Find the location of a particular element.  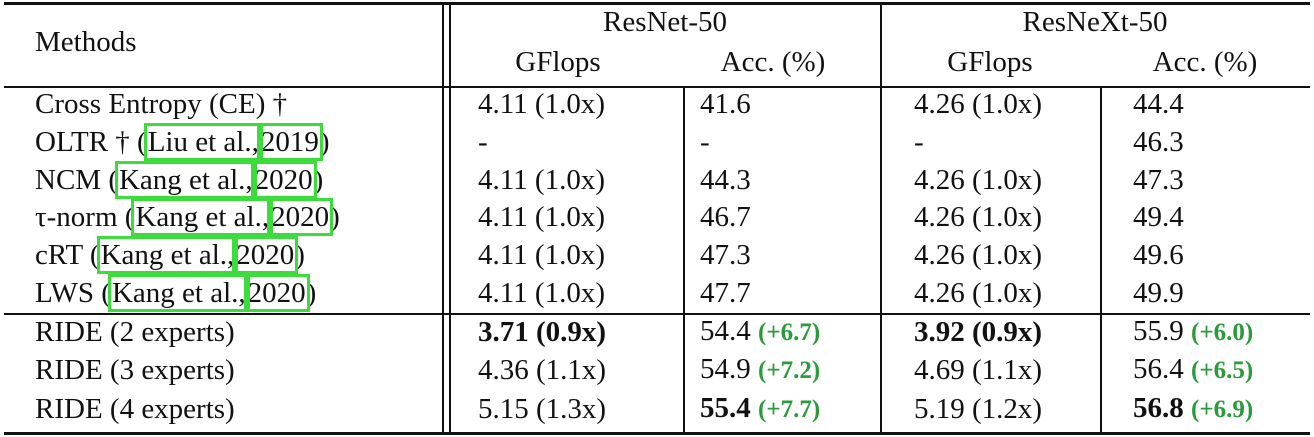

method: RIDE (4 experts) is located at coordinates (135, 409).